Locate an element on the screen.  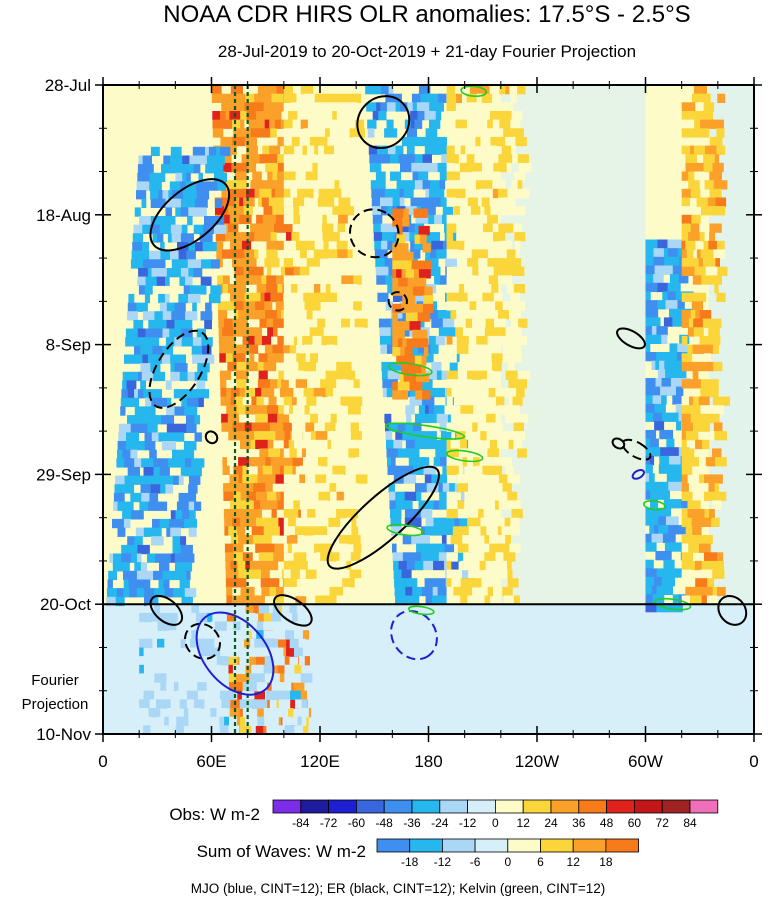
colorbar-label: 72 is located at coordinates (663, 823).